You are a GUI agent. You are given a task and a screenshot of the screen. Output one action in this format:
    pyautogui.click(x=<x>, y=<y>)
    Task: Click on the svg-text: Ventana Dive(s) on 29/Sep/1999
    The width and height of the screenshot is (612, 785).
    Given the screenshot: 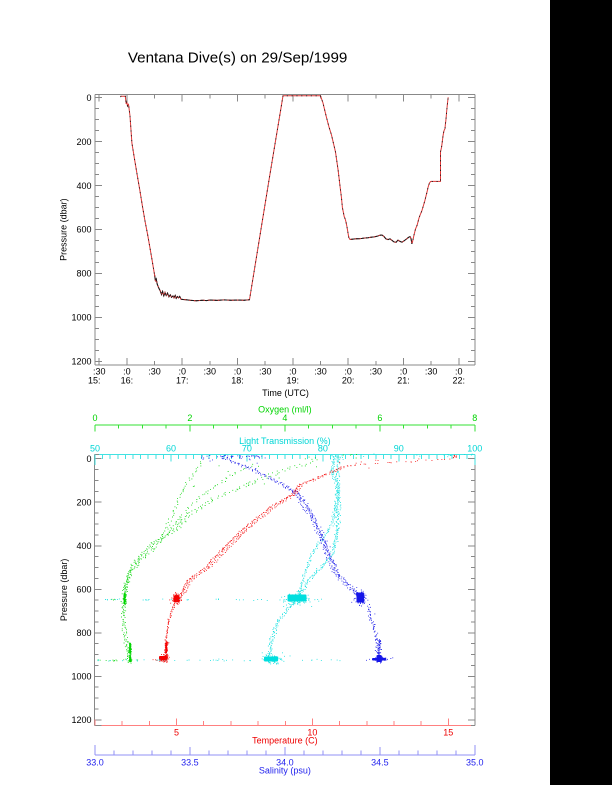 What is the action you would take?
    pyautogui.click(x=238, y=58)
    